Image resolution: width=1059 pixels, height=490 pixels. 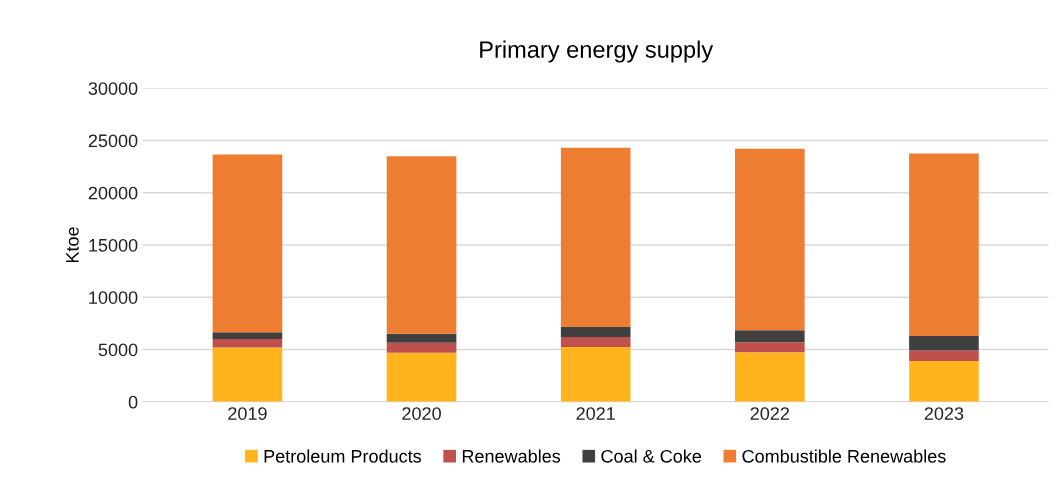 I want to click on legend-label: Renewables, so click(x=511, y=456).